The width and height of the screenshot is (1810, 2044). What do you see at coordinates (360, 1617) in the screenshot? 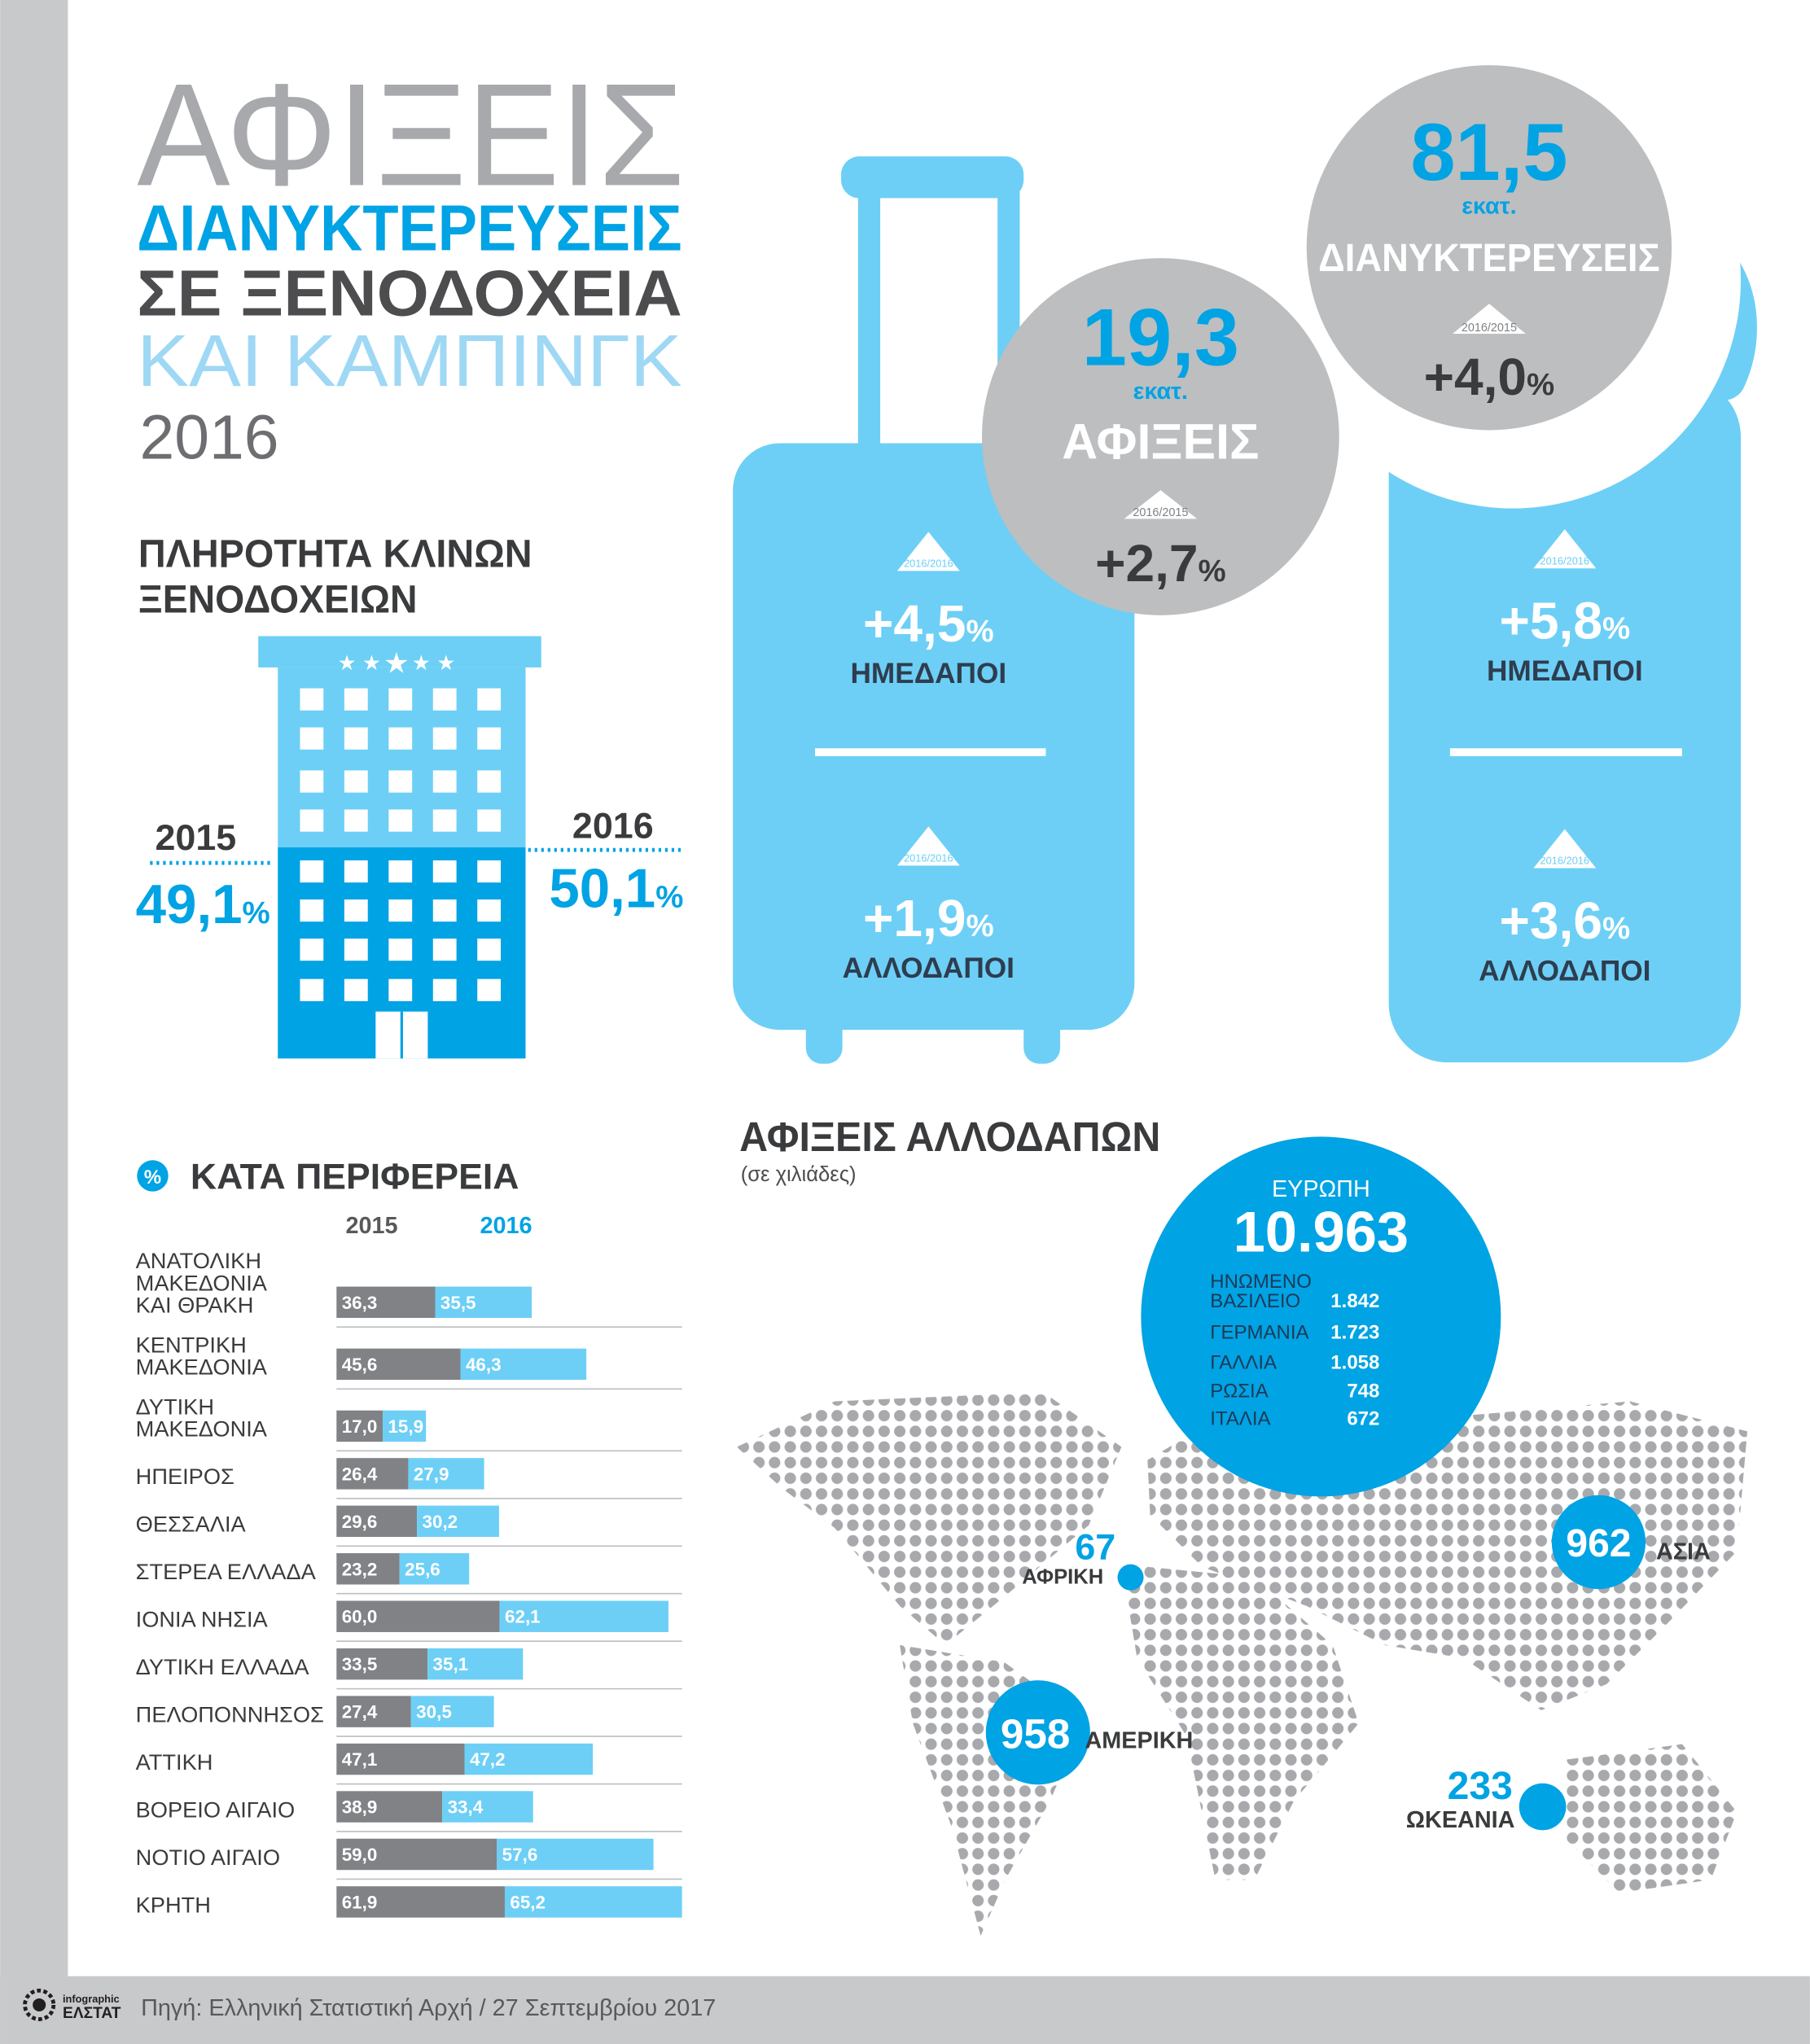
I see `value-label: 60,0` at bounding box center [360, 1617].